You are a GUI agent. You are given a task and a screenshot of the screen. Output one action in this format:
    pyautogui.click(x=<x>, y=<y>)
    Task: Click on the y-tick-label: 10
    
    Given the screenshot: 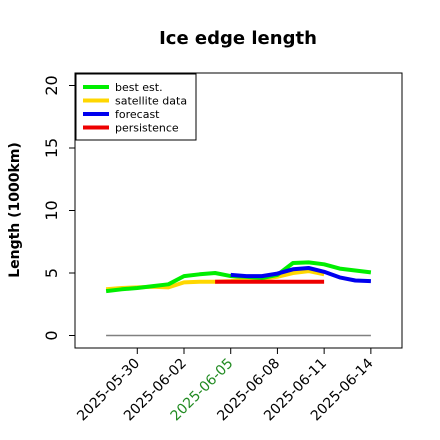 What is the action you would take?
    pyautogui.click(x=51, y=210)
    